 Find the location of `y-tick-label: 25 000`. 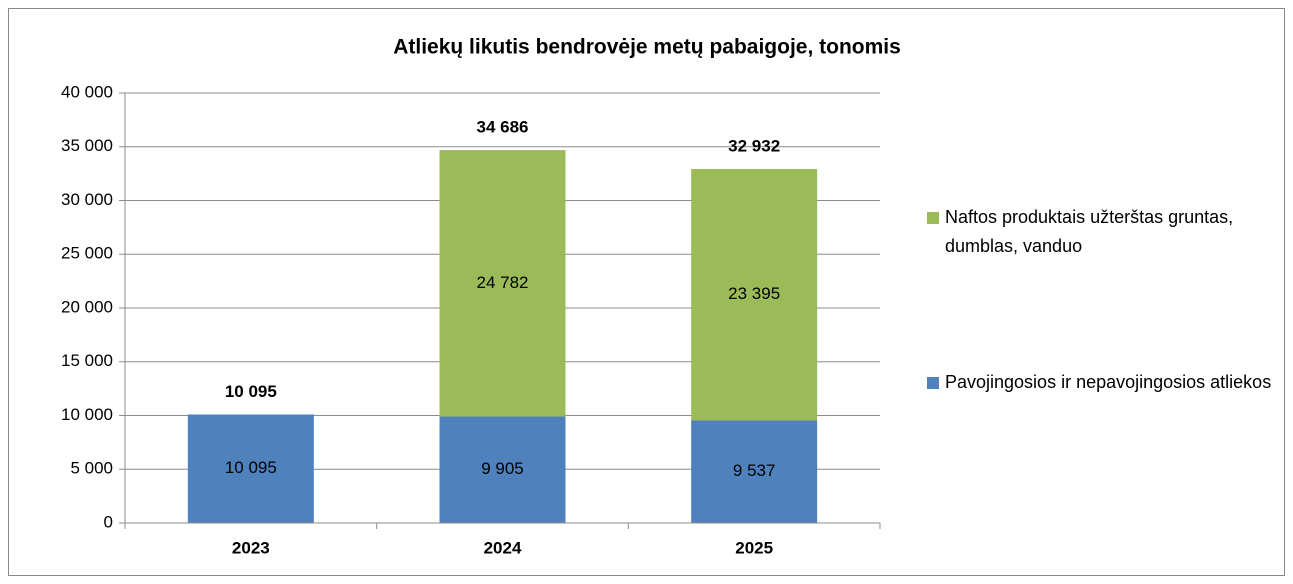

y-tick-label: 25 000 is located at coordinates (87, 253).